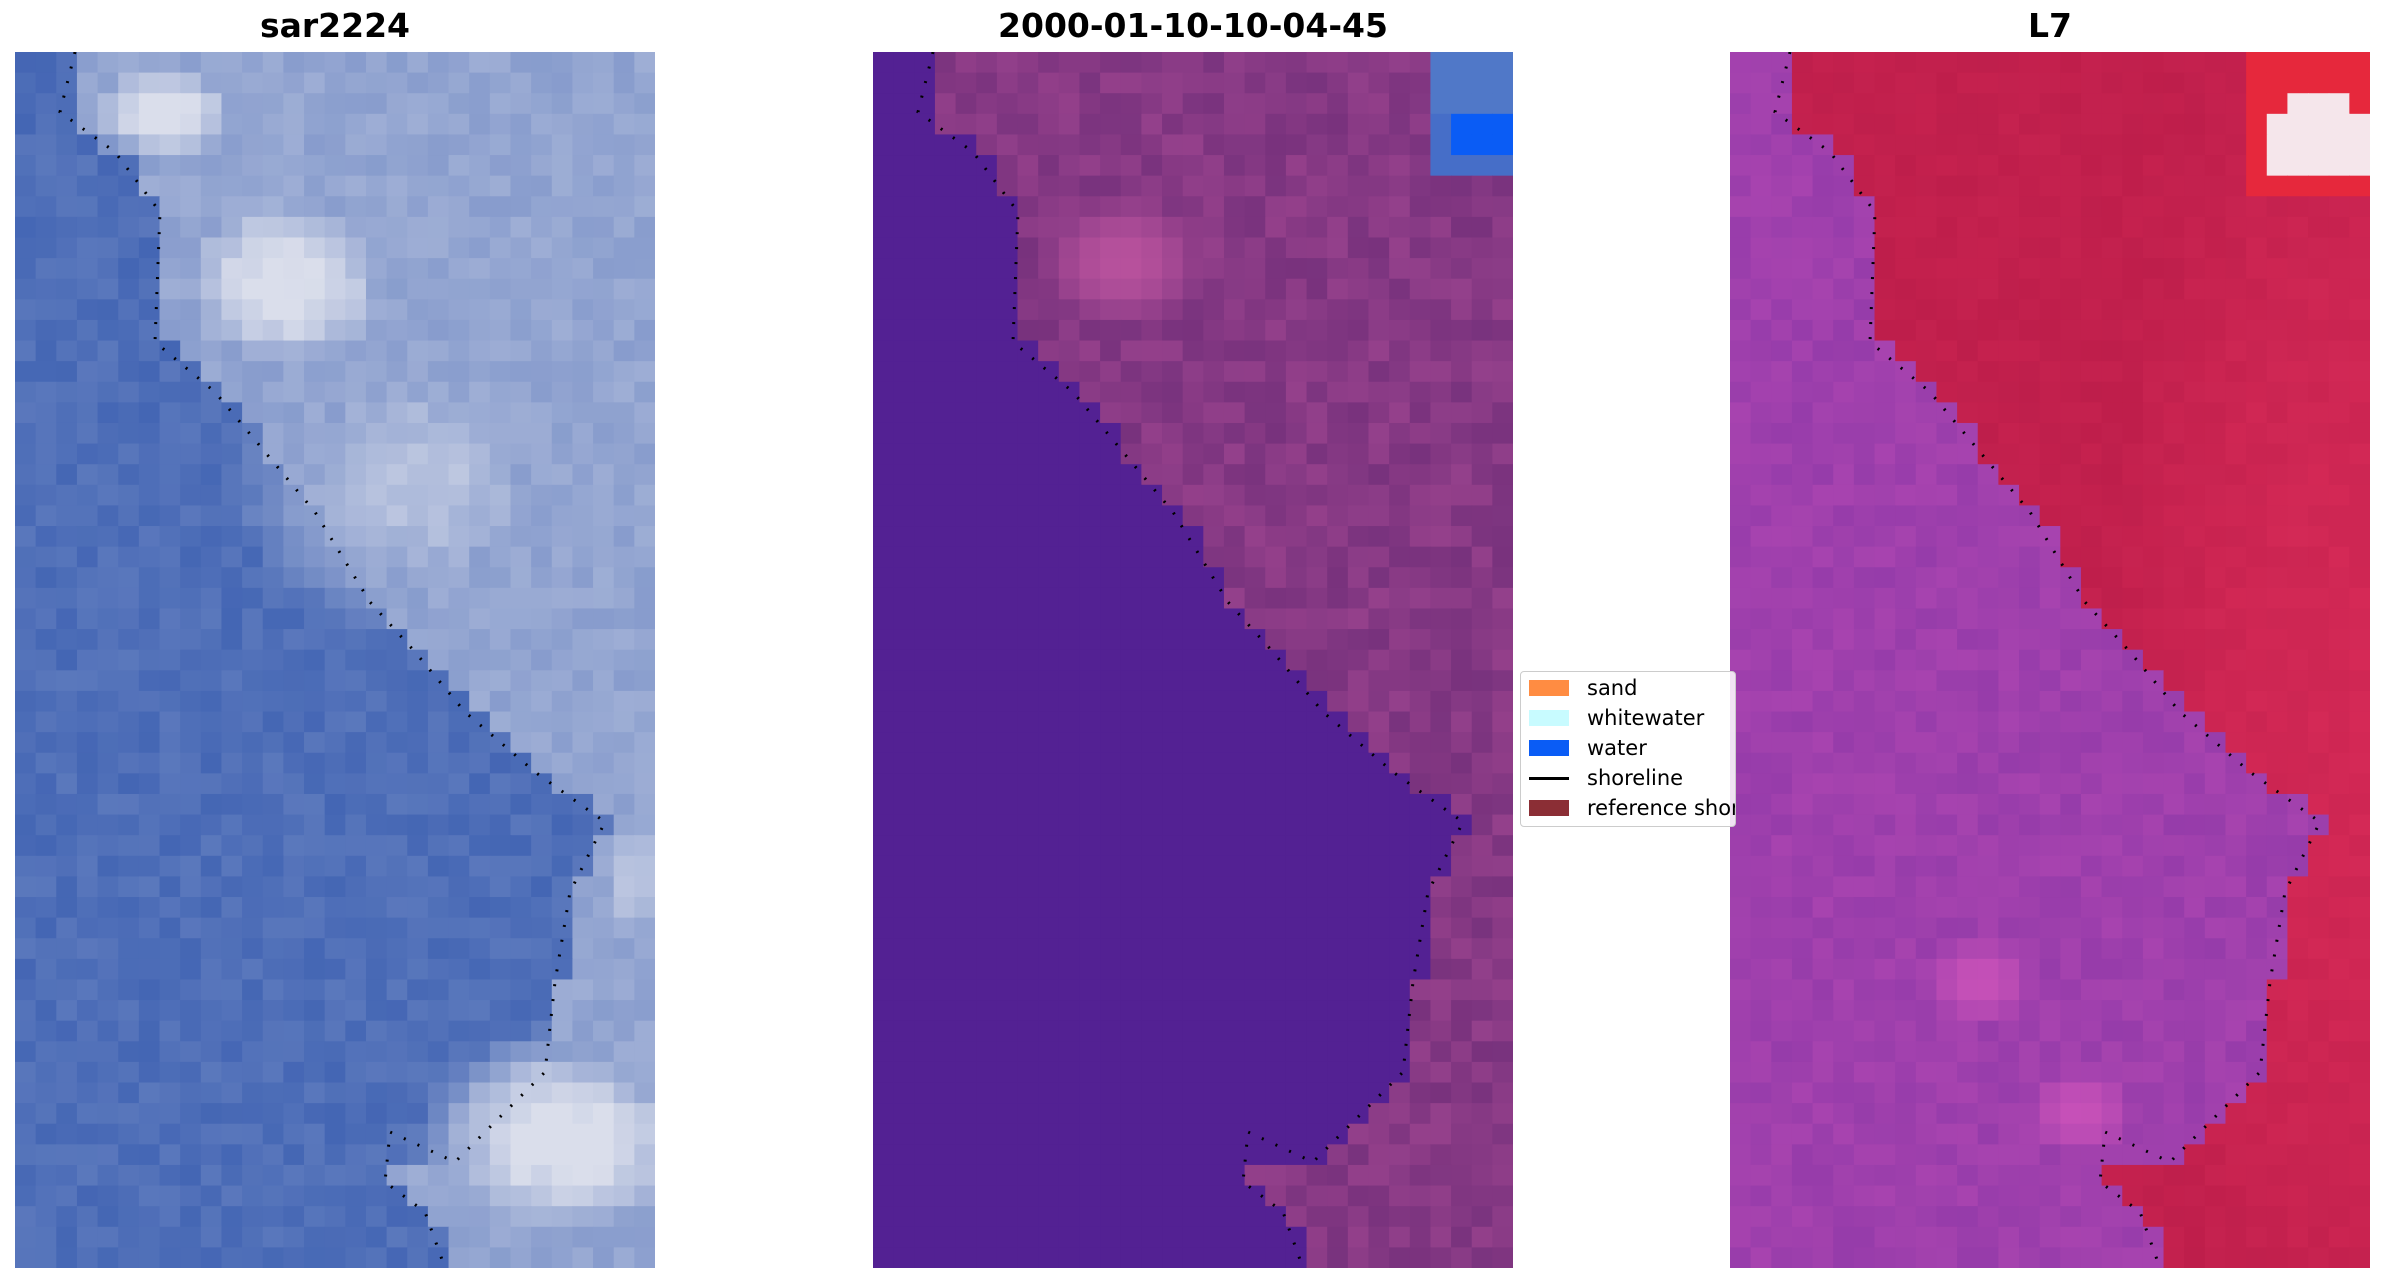 Image resolution: width=2383 pixels, height=1283 pixels. I want to click on legend-label: shoreline, so click(1635, 778).